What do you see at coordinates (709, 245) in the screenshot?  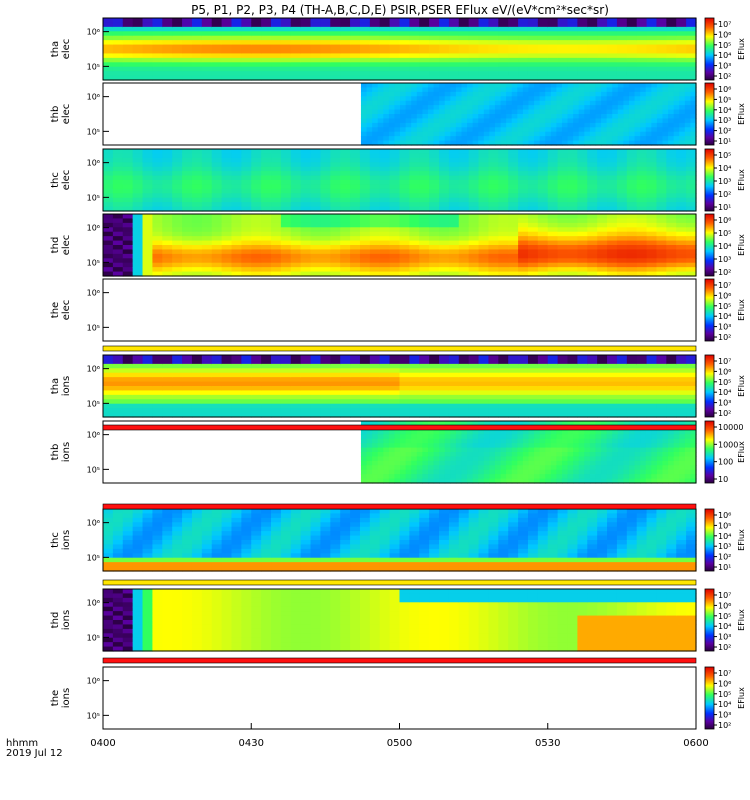 I see `colorbar` at bounding box center [709, 245].